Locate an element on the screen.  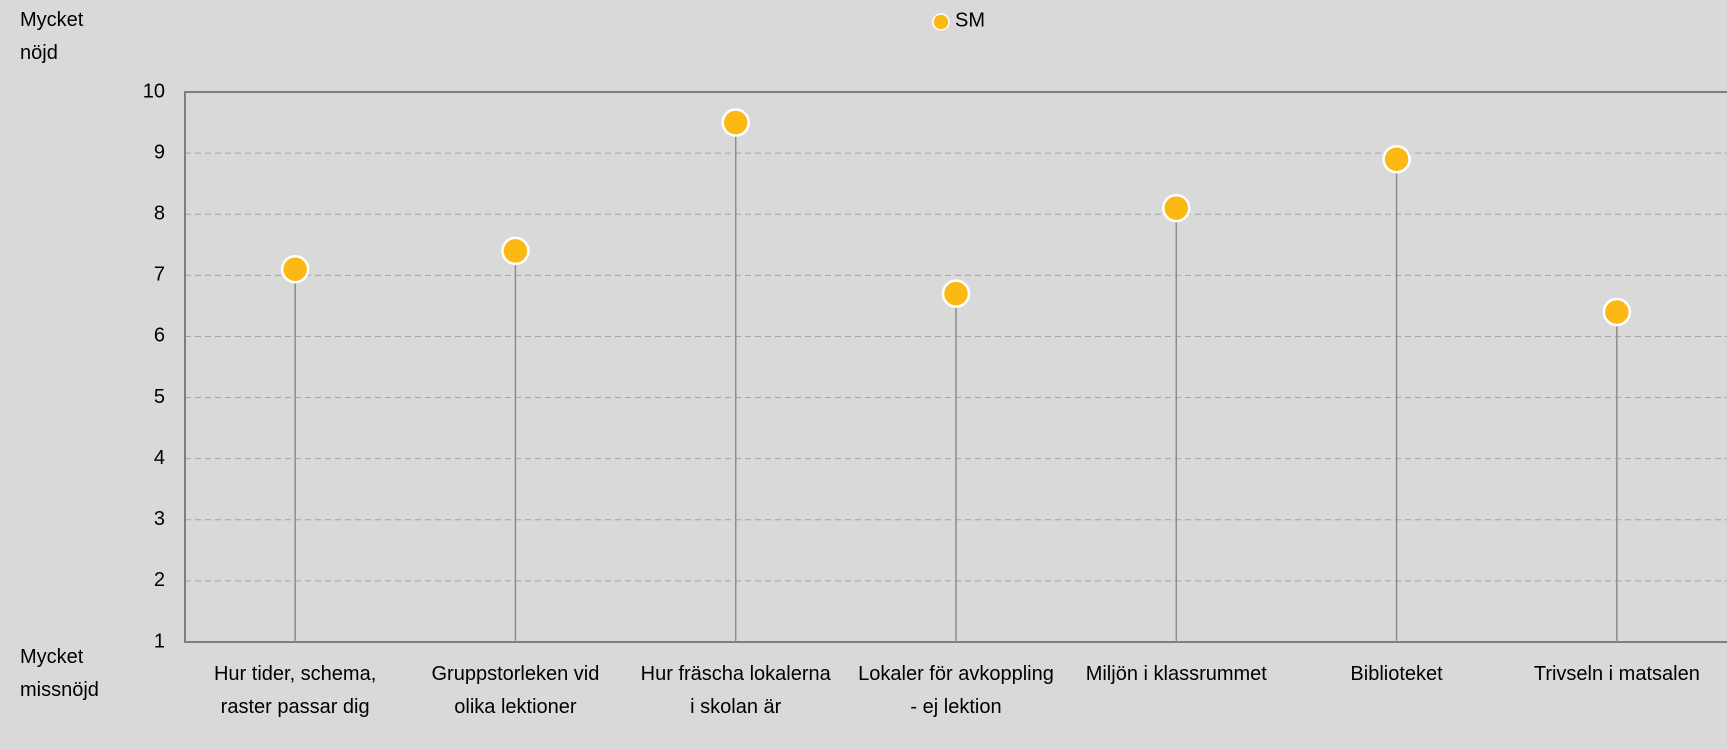
x-tick-label: Biblioteket is located at coordinates (1396, 674).